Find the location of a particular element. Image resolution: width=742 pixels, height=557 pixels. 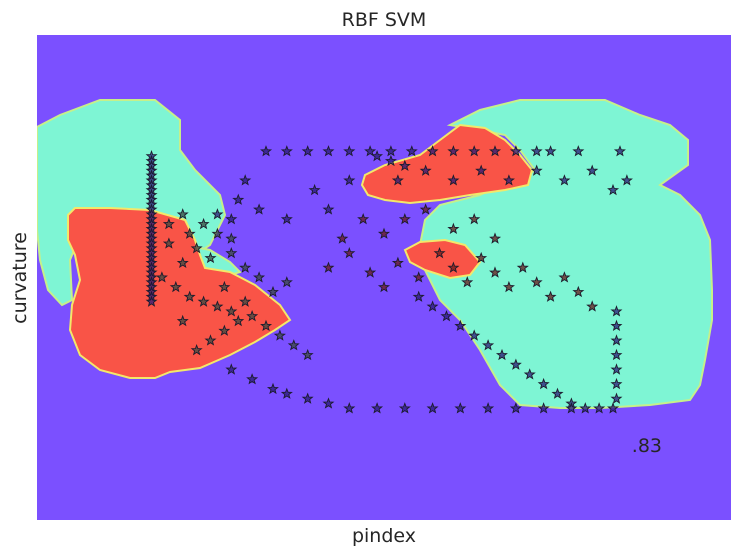

score-annotation: .83 is located at coordinates (647, 446).